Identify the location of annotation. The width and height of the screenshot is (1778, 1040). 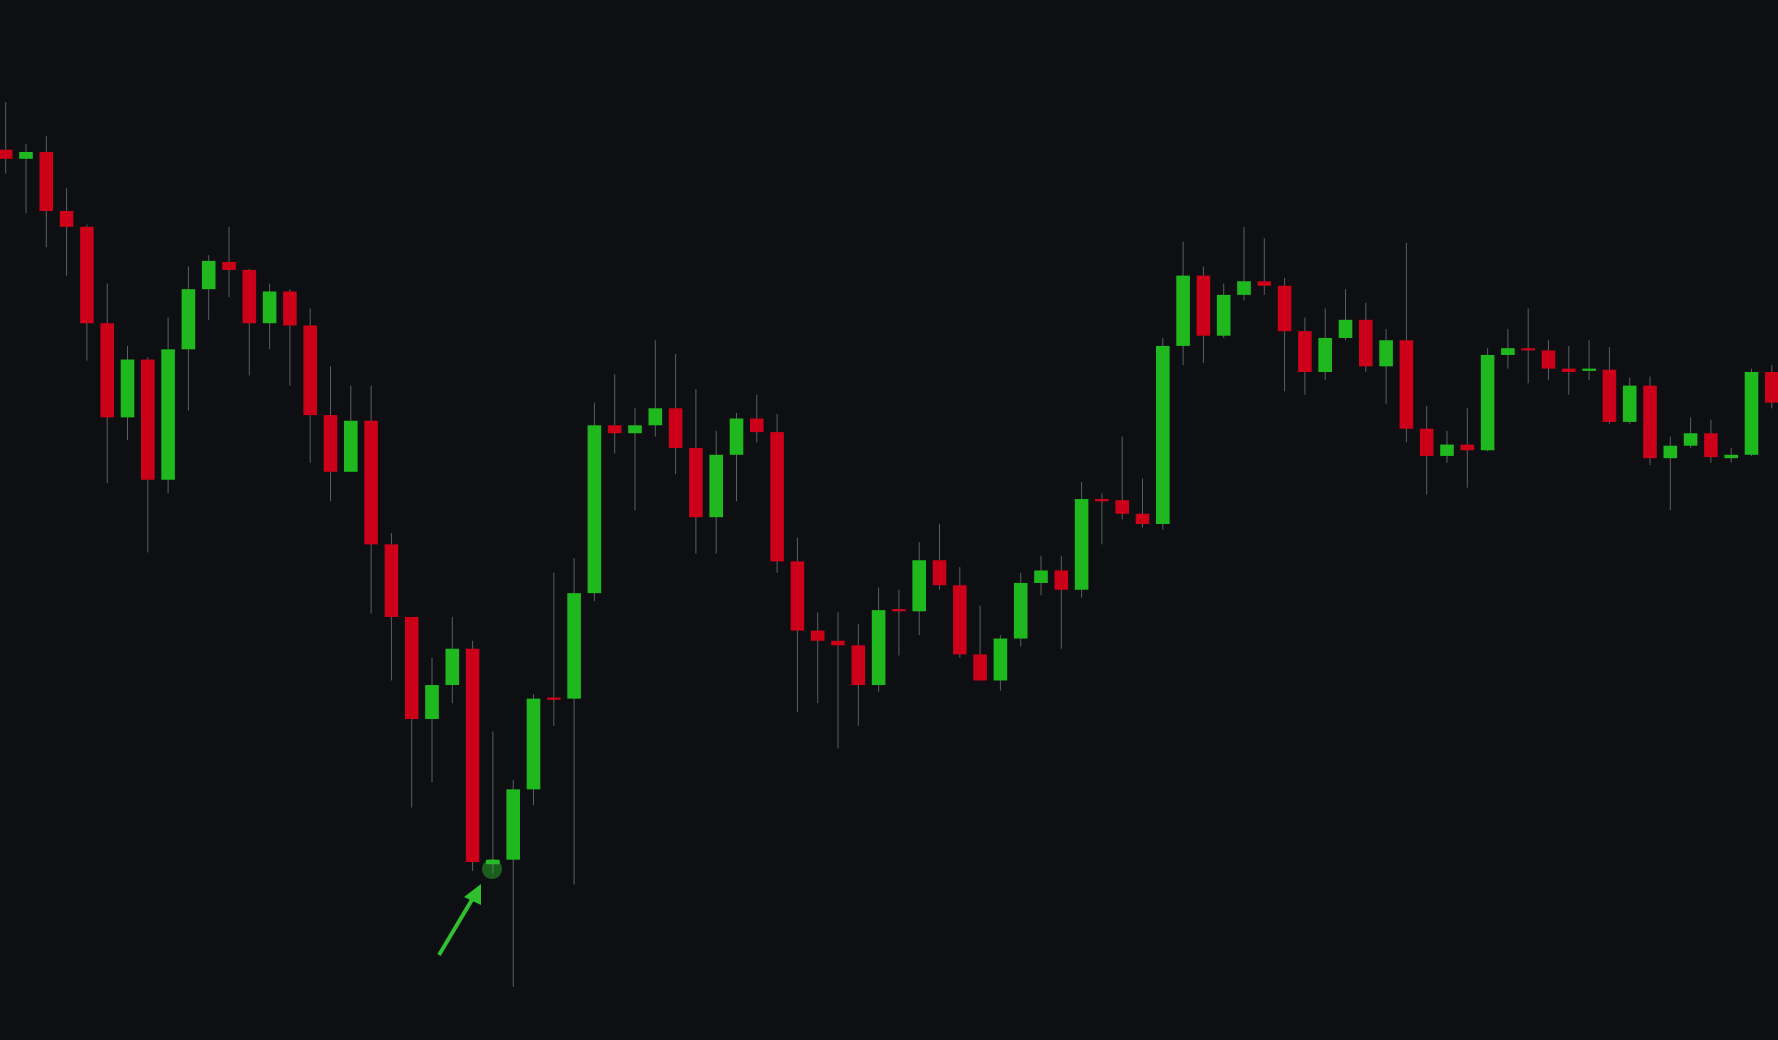
(469, 908).